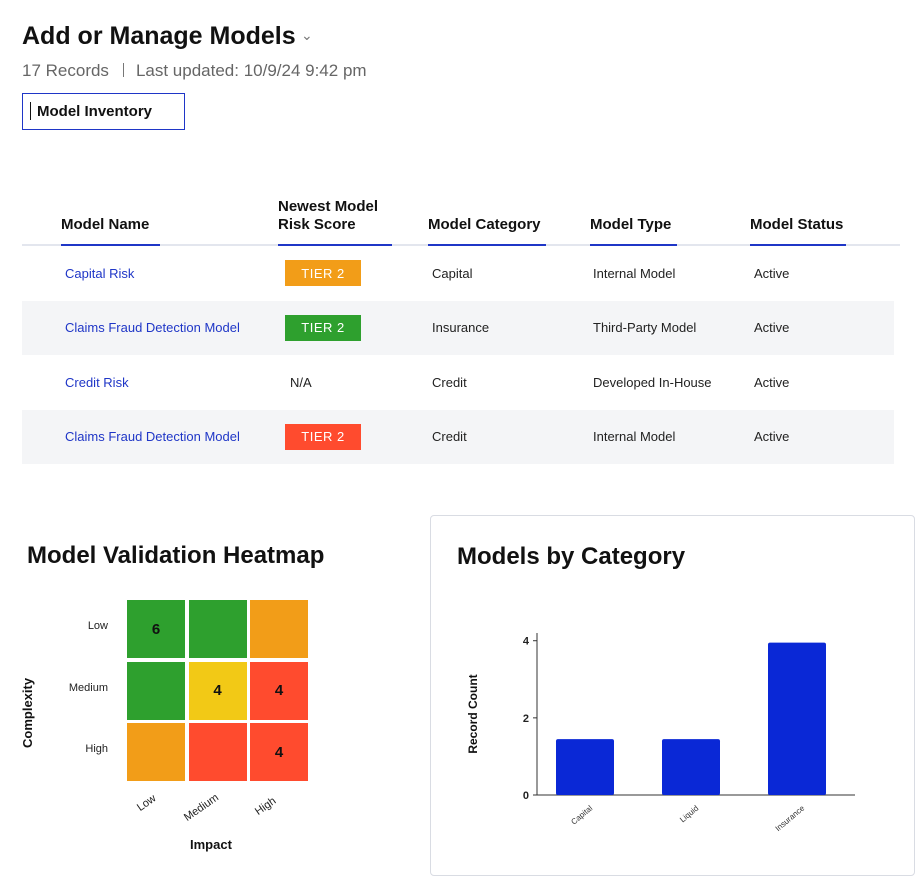 The width and height of the screenshot is (916, 877). What do you see at coordinates (123, 70) in the screenshot?
I see `divider` at bounding box center [123, 70].